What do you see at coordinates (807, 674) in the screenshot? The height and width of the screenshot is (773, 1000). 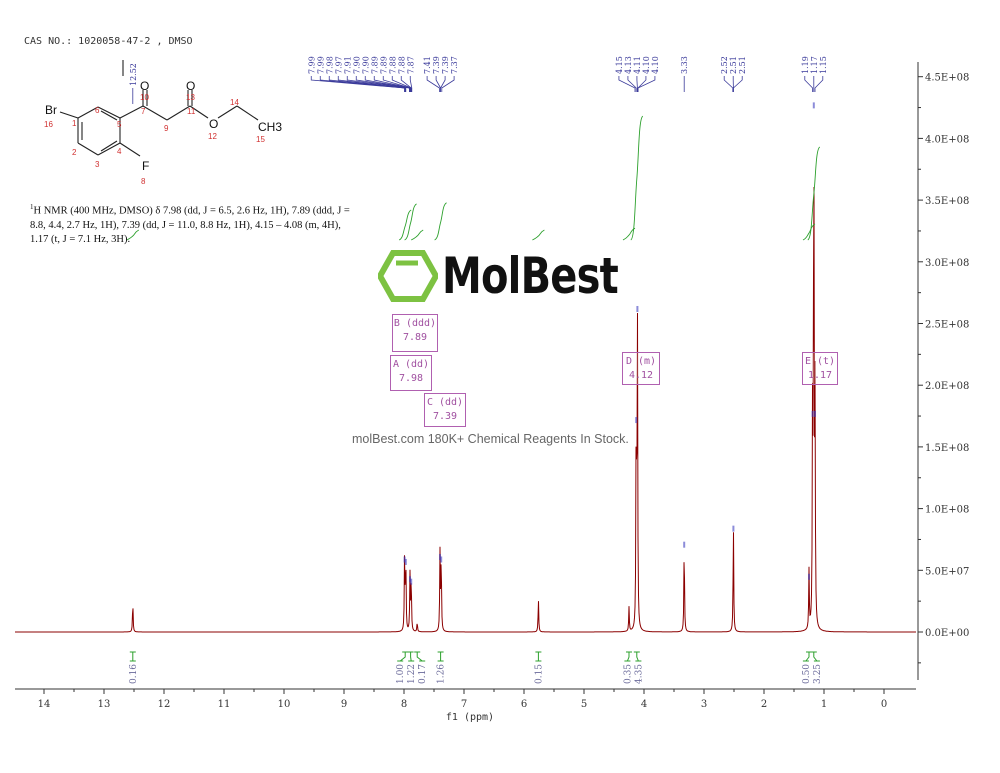 I see `integral-value-label: 0.50` at bounding box center [807, 674].